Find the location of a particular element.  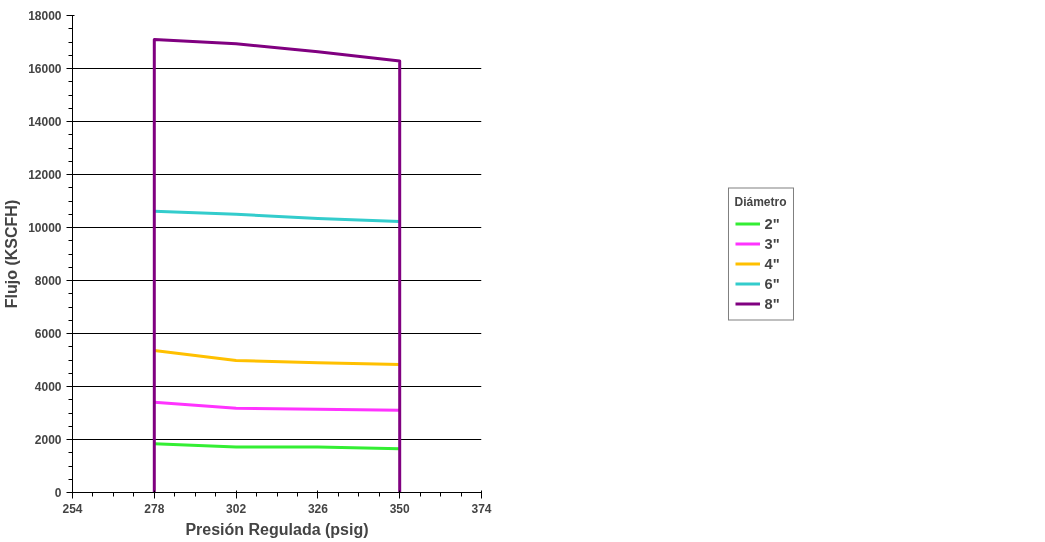

y-tick-label: 0 is located at coordinates (58, 493).